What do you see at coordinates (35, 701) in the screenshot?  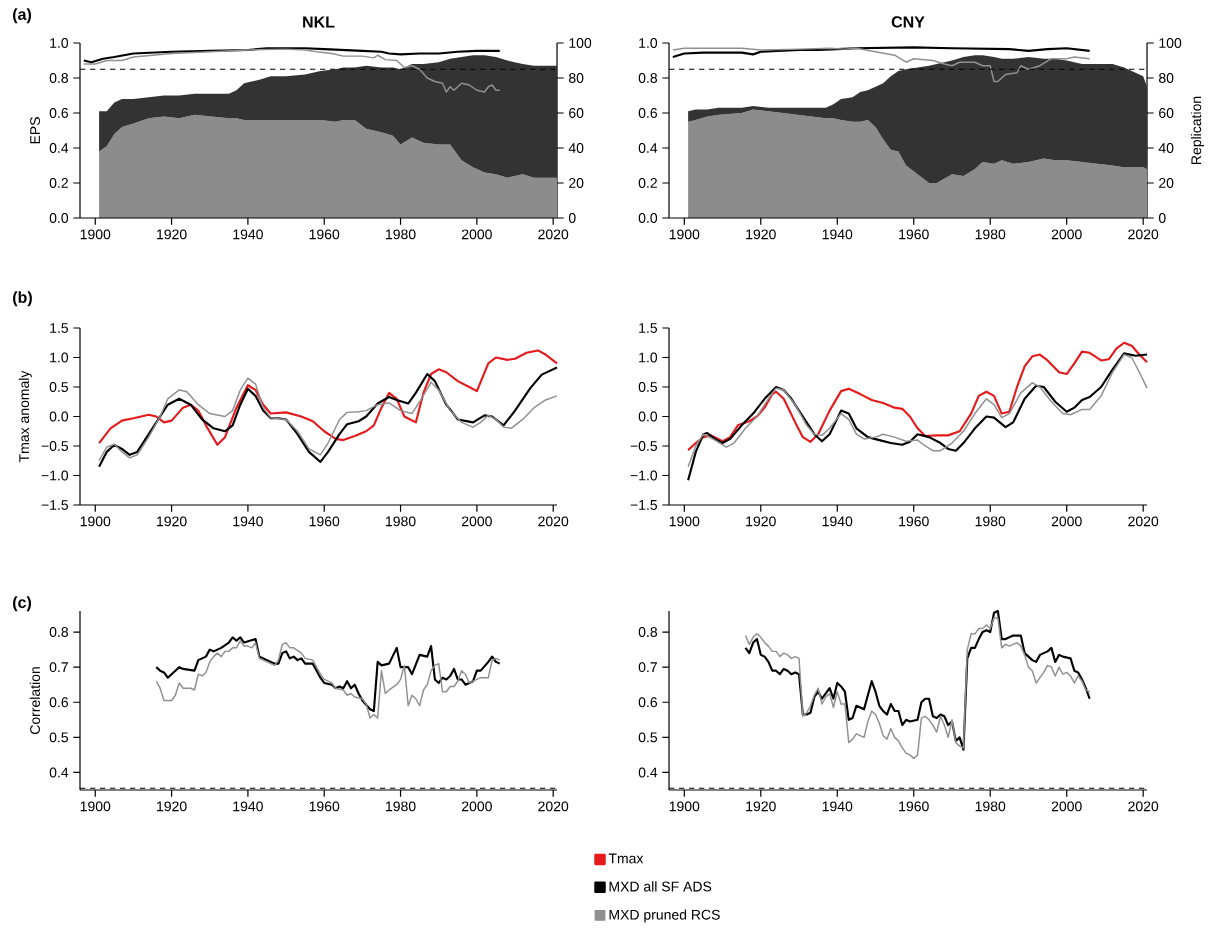 I see `y-axis-title: Correlation` at bounding box center [35, 701].